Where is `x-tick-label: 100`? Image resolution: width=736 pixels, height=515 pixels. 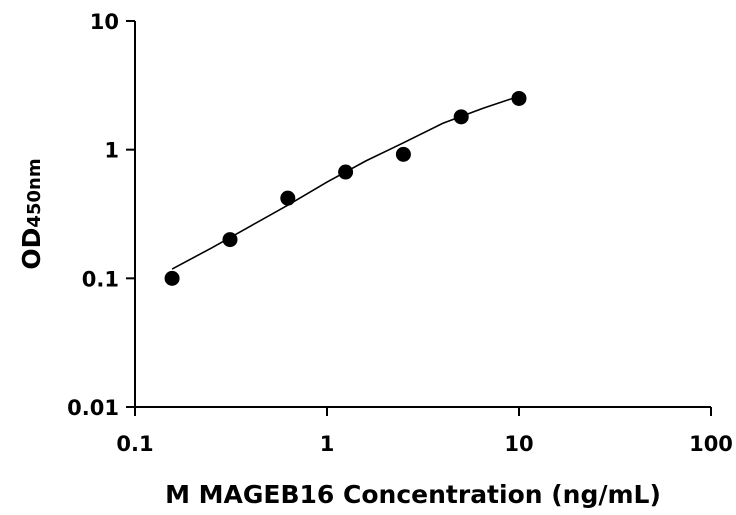
x-tick-label: 100 is located at coordinates (711, 444).